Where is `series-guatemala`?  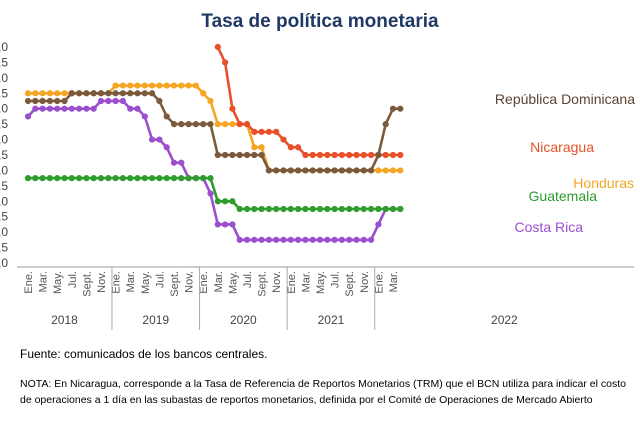
series-guatemala is located at coordinates (214, 194).